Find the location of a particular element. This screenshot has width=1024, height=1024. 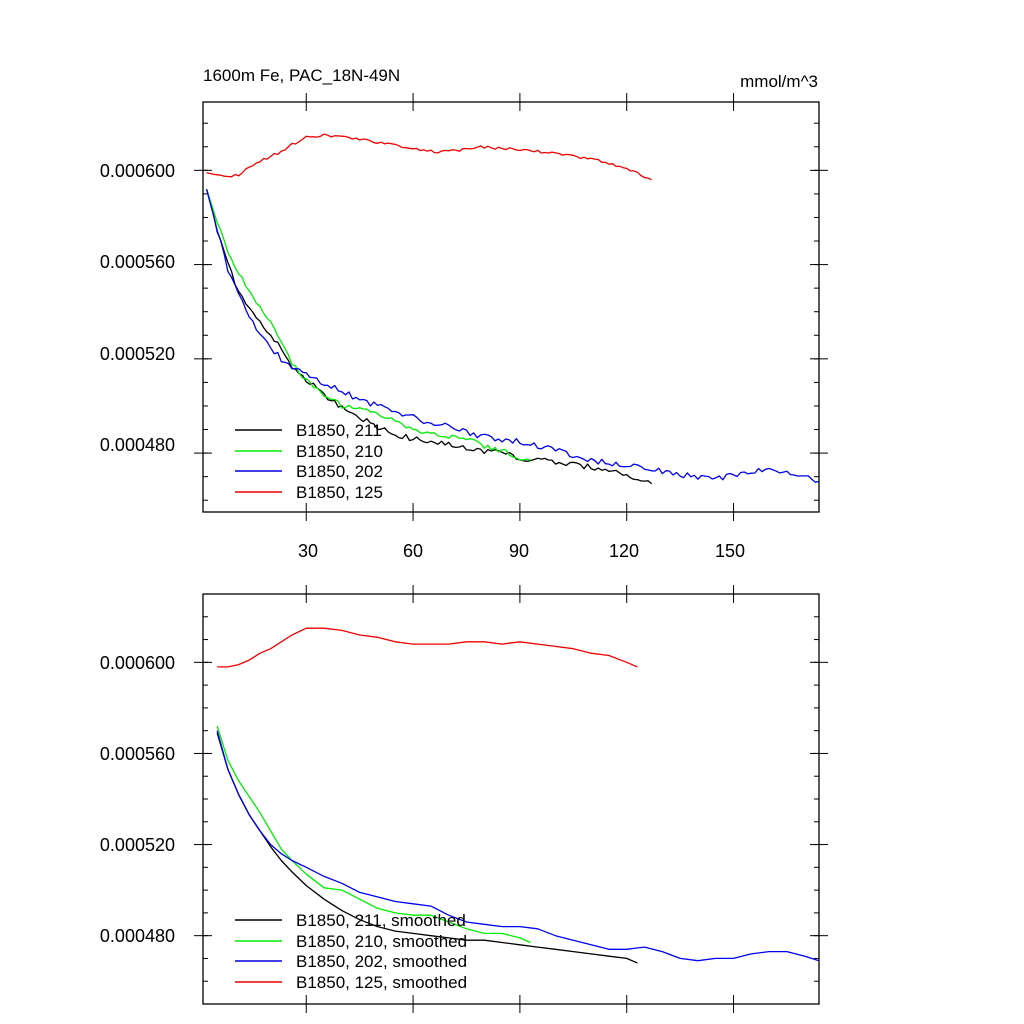

top-xtick-label: 150 is located at coordinates (730, 551).